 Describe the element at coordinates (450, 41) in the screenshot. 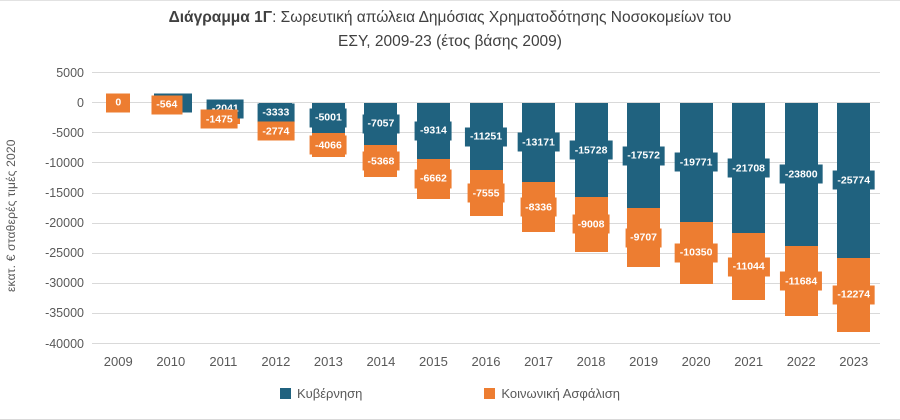

I see `chart-title-line2: ΕΣΥ, 2009-23 (έτος βάσης 2009)` at that location.